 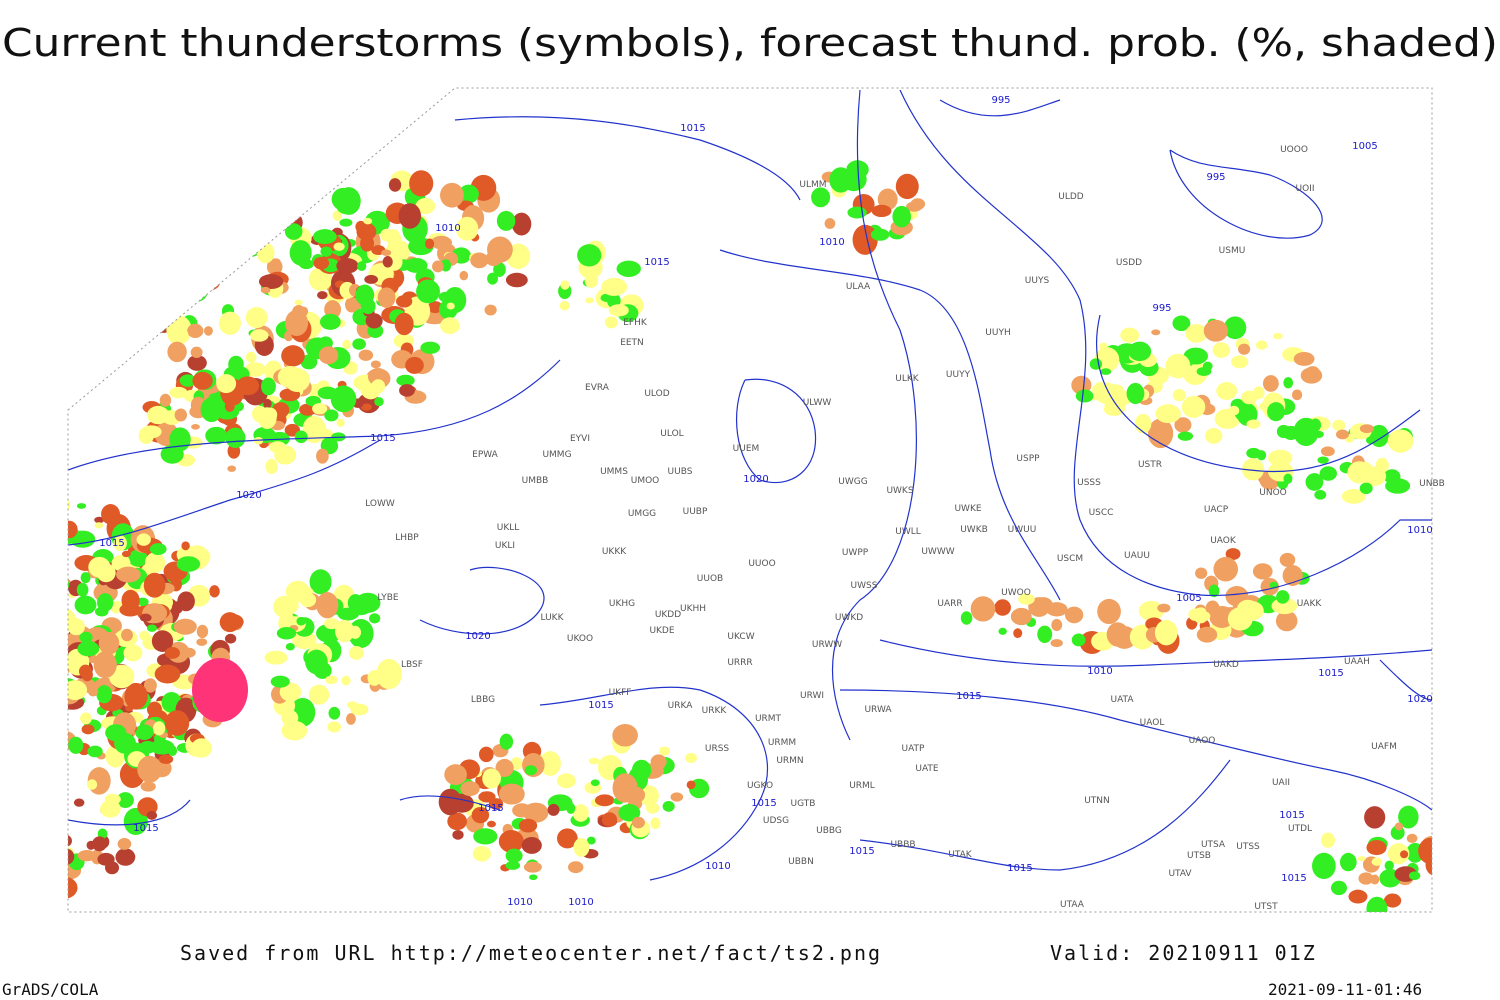 What do you see at coordinates (220, 690) in the screenshot?
I see `storm-symbols` at bounding box center [220, 690].